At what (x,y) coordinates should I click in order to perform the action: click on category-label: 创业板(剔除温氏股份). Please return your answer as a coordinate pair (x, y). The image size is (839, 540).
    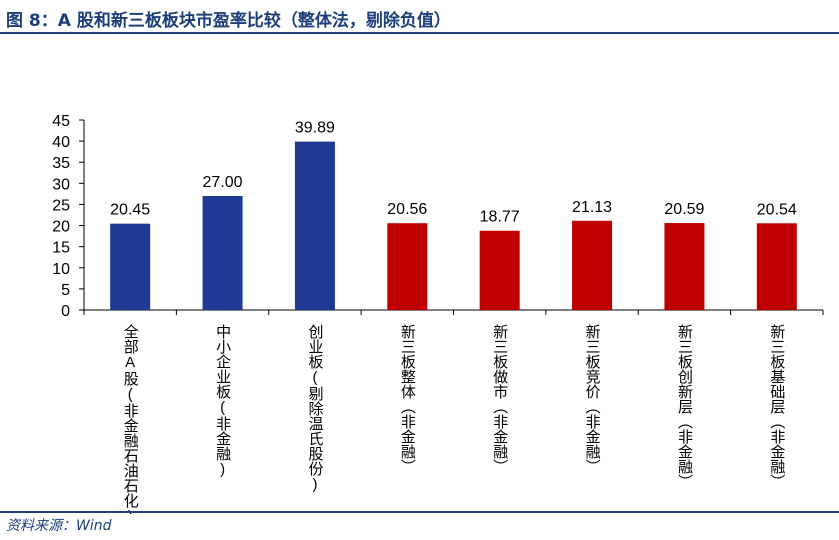
    Looking at the image, I should click on (314, 408).